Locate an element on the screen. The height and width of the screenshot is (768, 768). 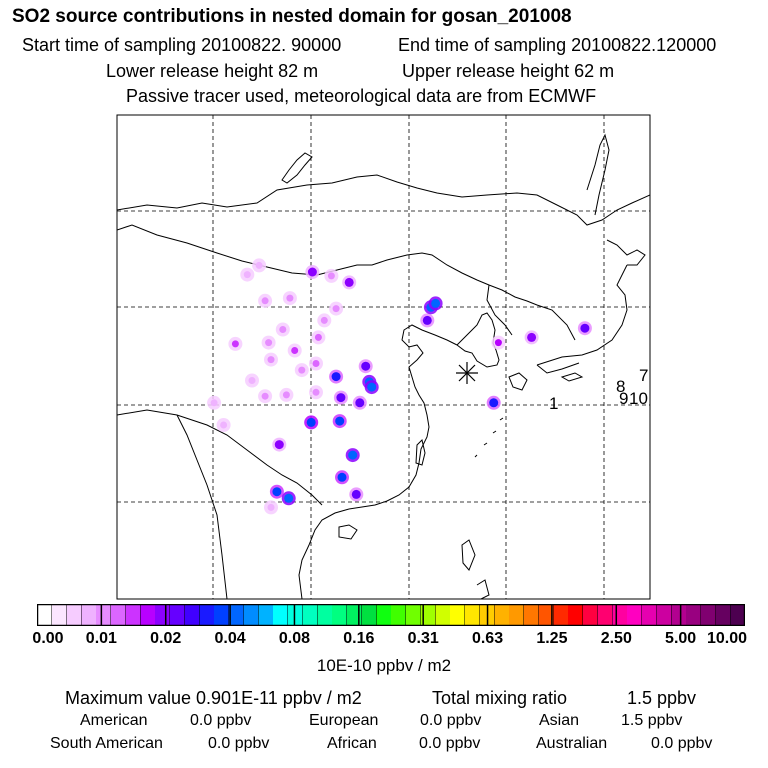
total-mixing-label: Total mixing ratio is located at coordinates (500, 698).